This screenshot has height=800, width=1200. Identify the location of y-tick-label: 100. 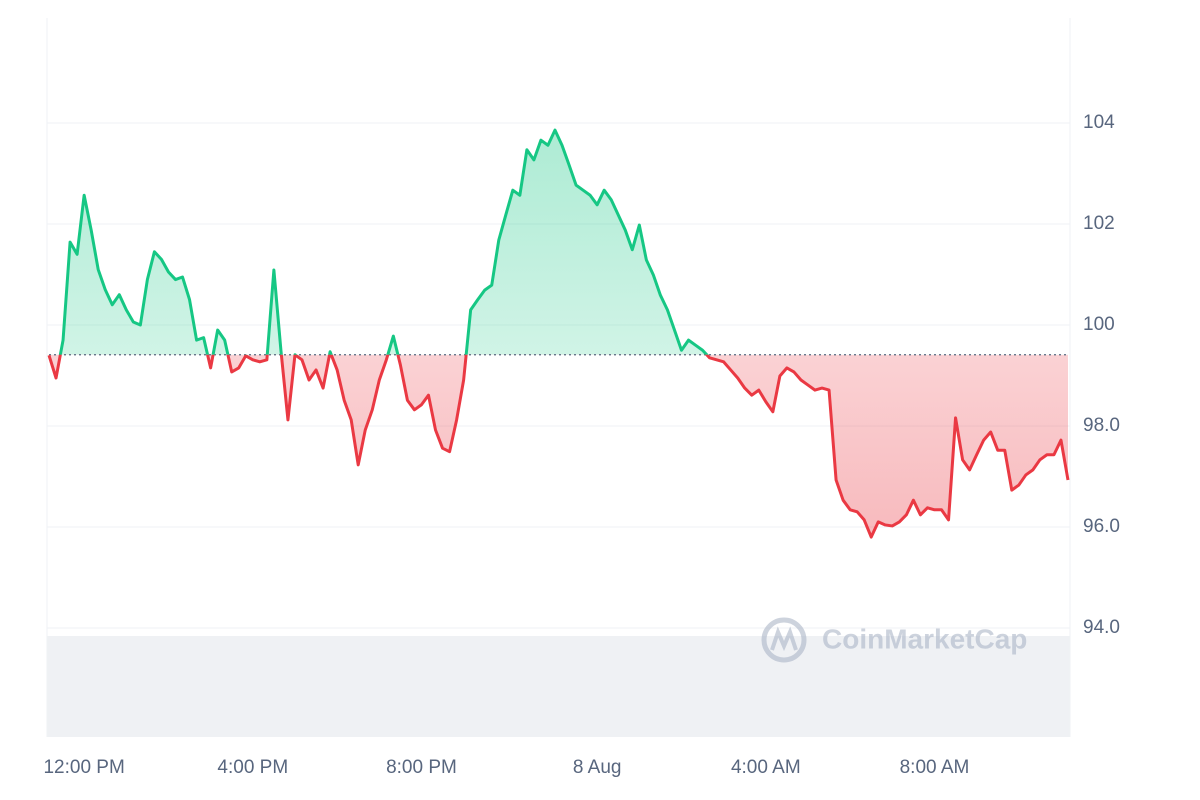
(1099, 324).